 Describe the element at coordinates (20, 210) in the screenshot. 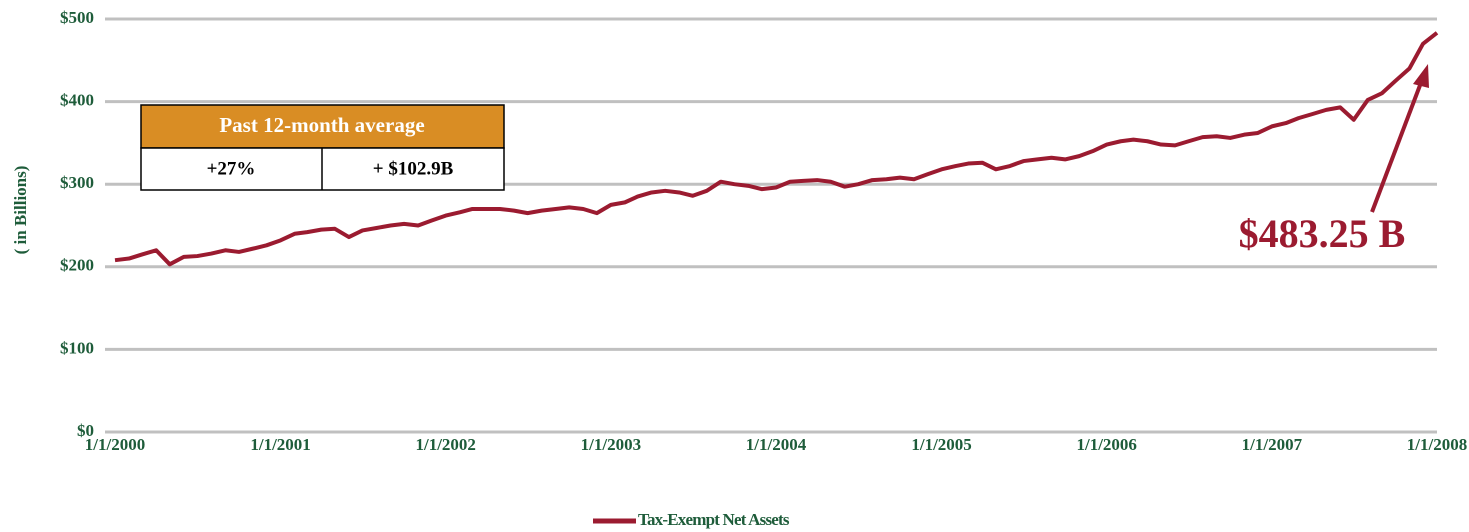

I see `y-axis-label: ( in Billions)` at that location.